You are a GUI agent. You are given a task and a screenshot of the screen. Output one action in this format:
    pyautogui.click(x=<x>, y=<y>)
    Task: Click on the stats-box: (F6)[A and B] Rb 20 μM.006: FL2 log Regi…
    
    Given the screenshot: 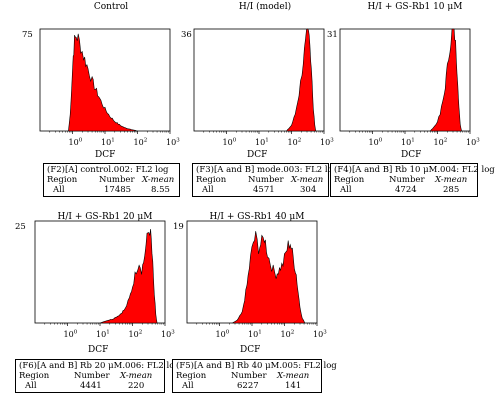 What is the action you would take?
    pyautogui.click(x=97, y=376)
    